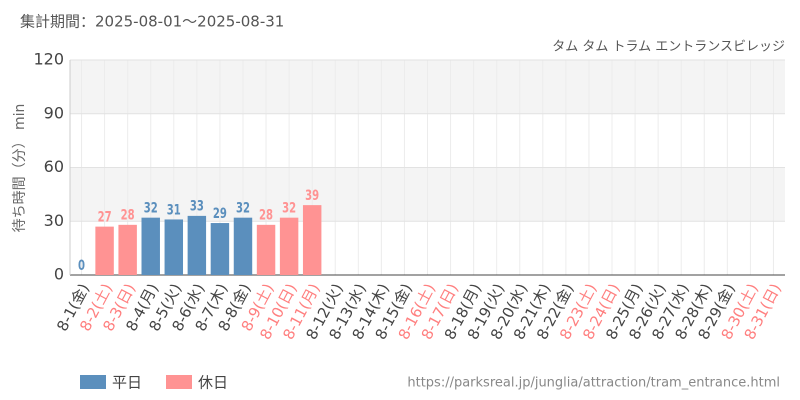 Image resolution: width=800 pixels, height=400 pixels. I want to click on value-label: 31, so click(174, 209).